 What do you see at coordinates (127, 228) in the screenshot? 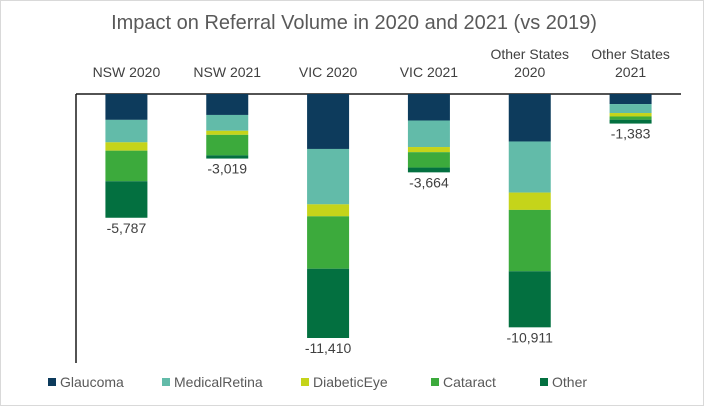
I see `total-label: -5,787` at bounding box center [127, 228].